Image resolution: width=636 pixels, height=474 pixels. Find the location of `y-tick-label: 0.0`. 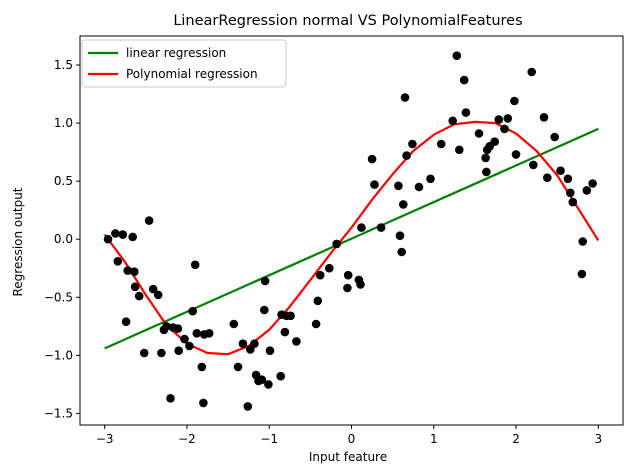

y-tick-label: 0.0 is located at coordinates (63, 239).